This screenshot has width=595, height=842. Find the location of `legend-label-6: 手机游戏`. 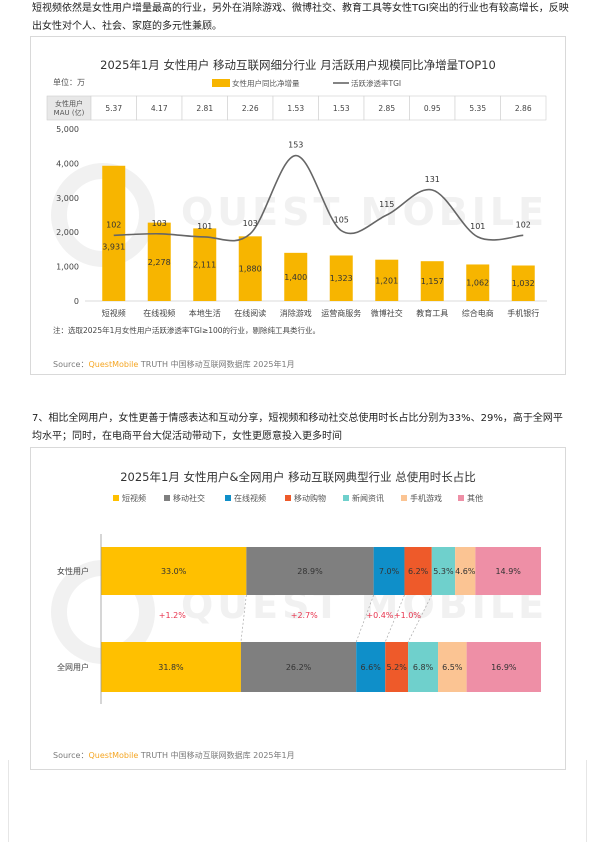

legend-label-6: 手机游戏 is located at coordinates (426, 498).